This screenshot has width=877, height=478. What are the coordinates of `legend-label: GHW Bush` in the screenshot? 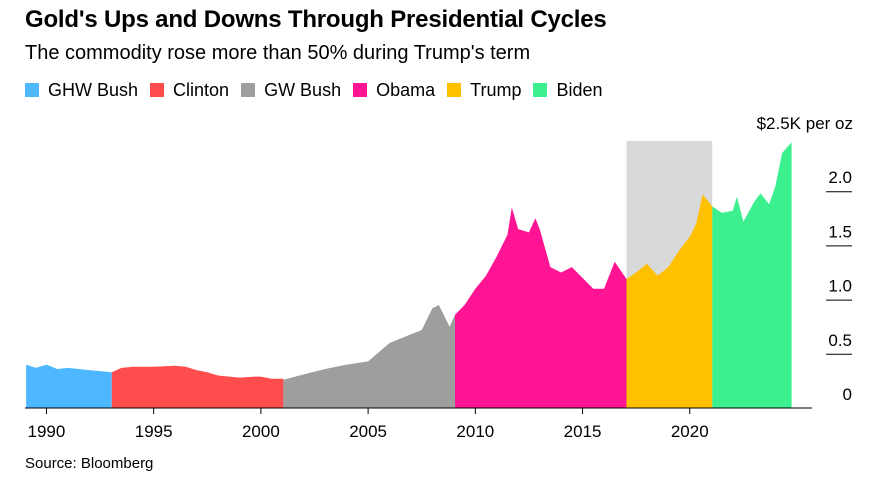 It's located at (93, 89).